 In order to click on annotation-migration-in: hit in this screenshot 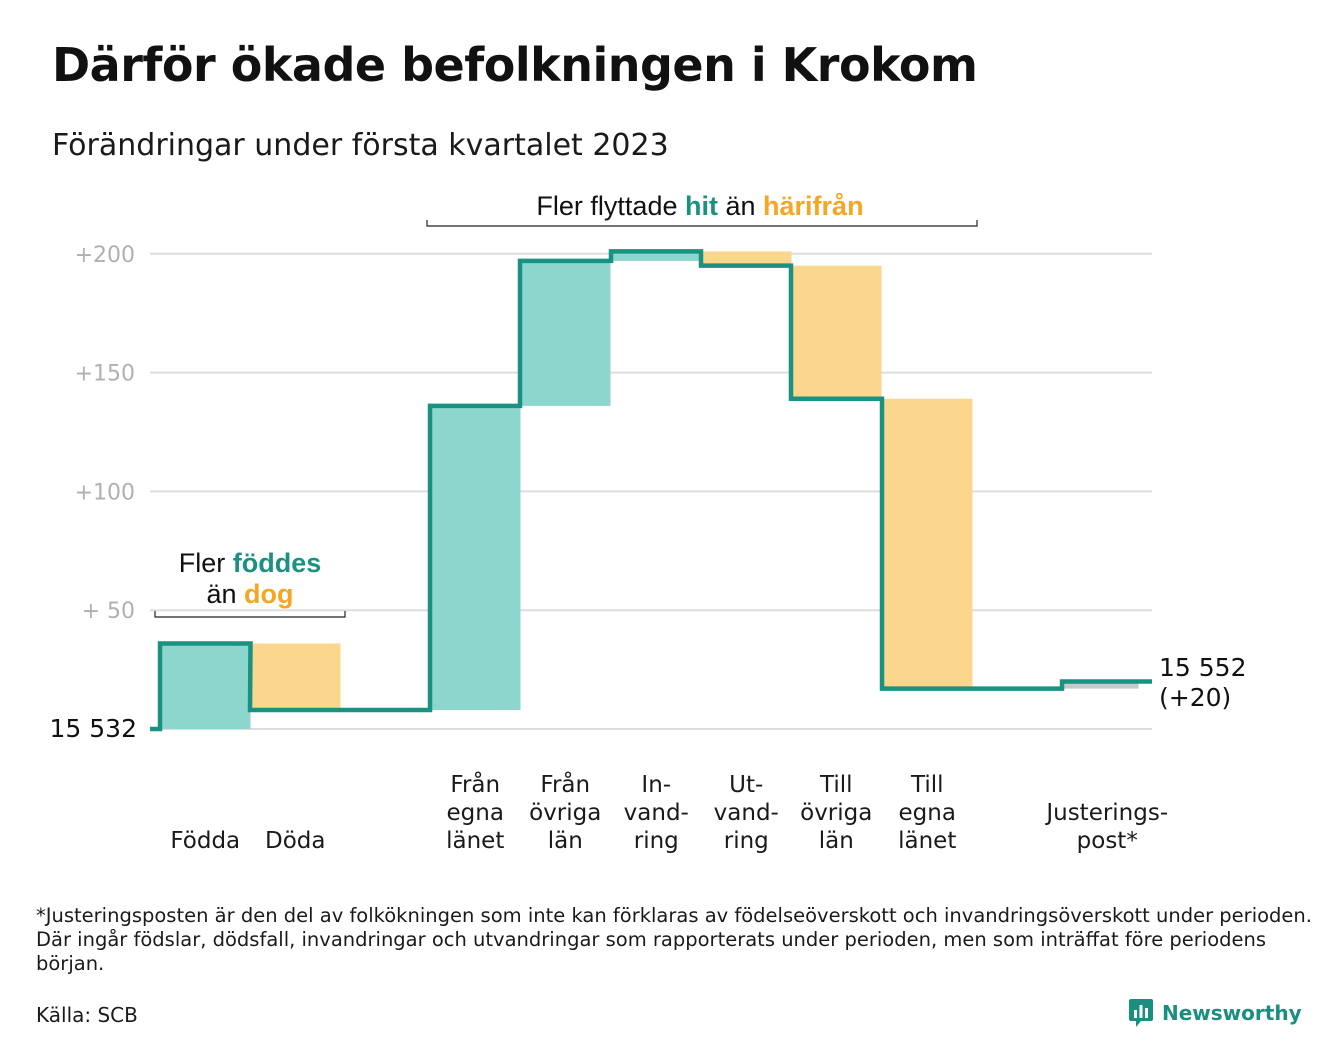, I will do `click(701, 206)`.